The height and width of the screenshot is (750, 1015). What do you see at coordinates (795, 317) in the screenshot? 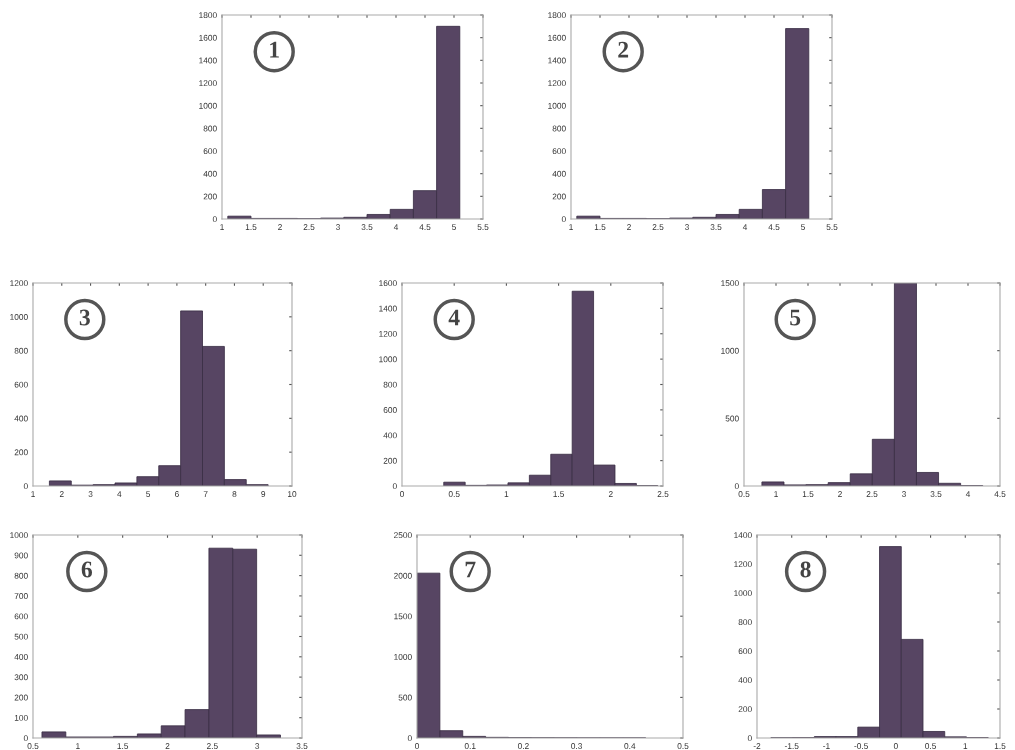
I see `annotation: 5` at bounding box center [795, 317].